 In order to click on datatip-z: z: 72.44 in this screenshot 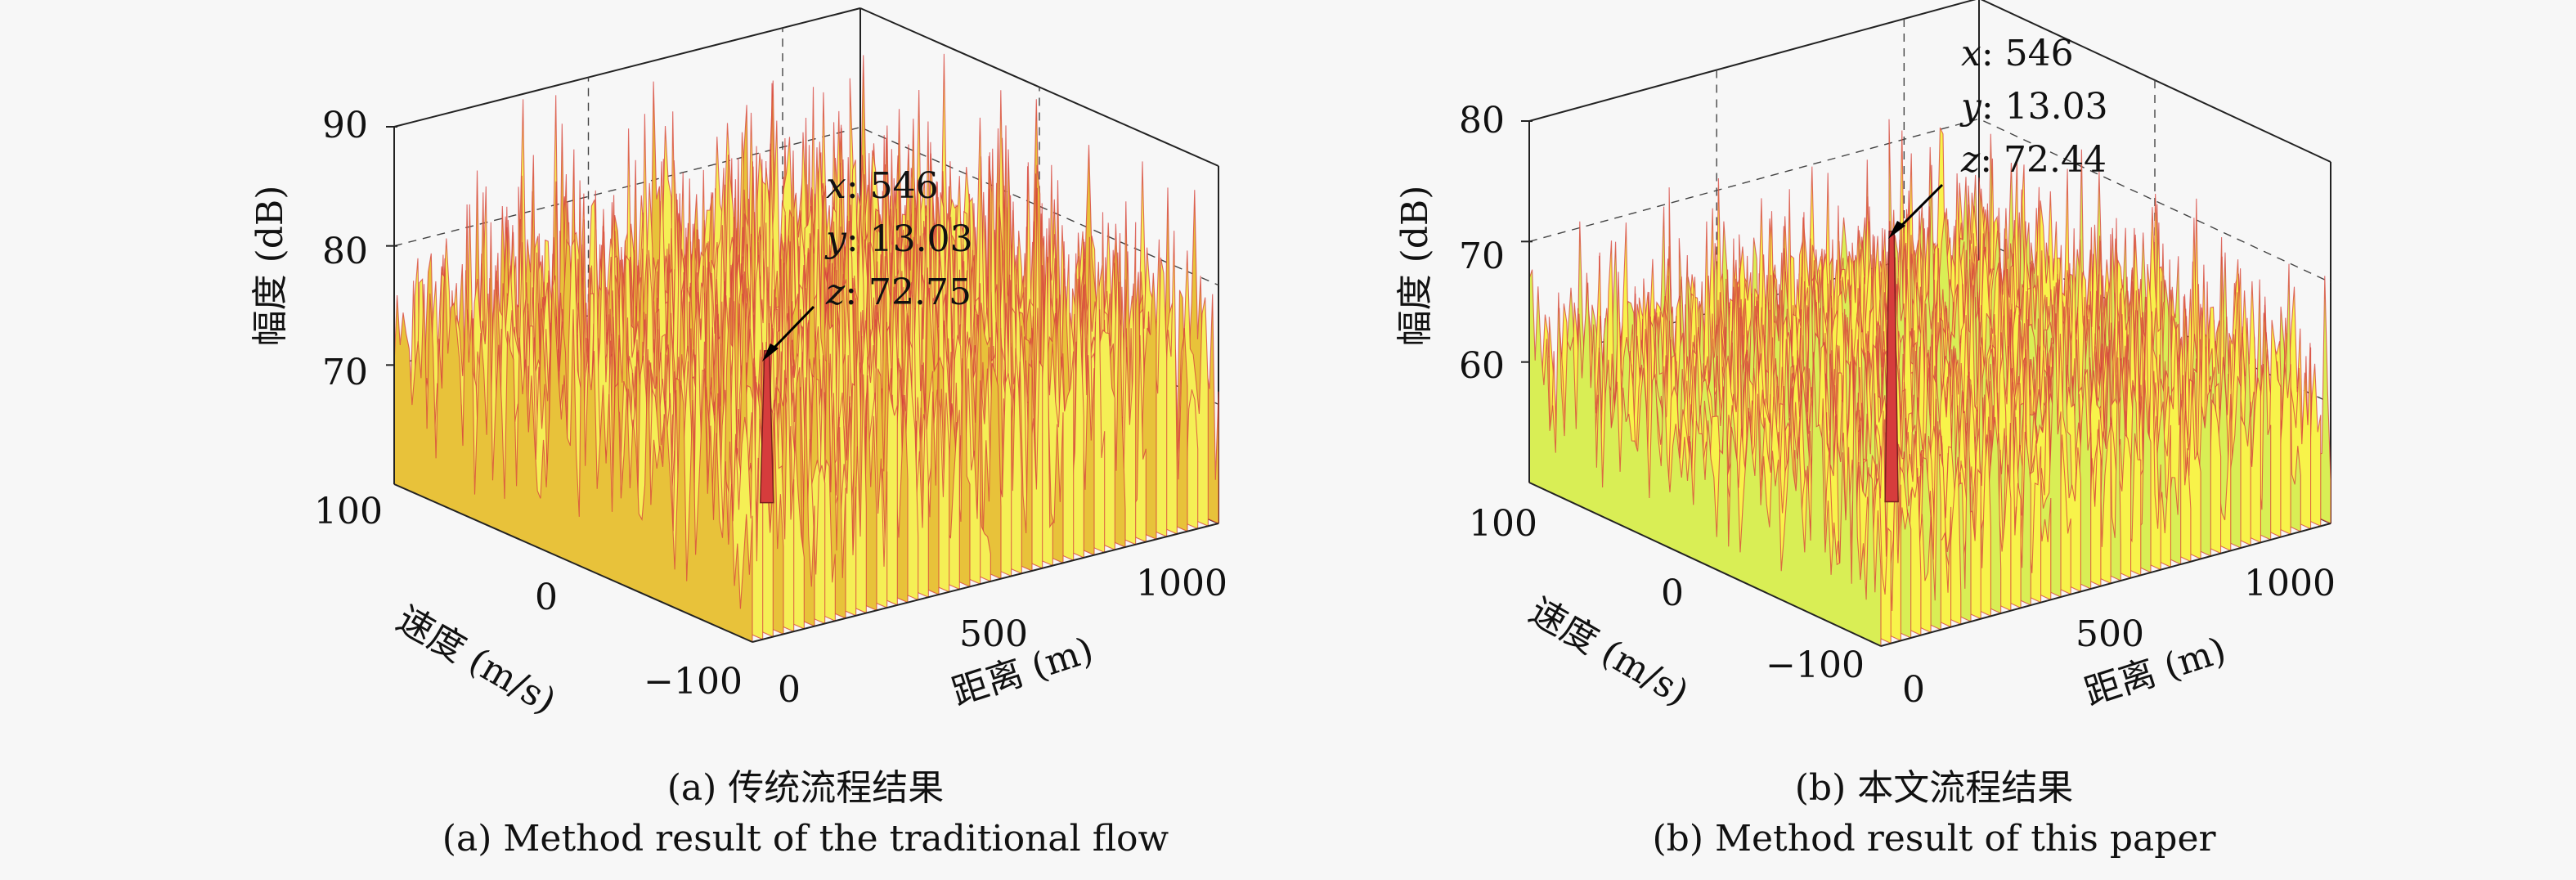, I will do `click(2034, 160)`.